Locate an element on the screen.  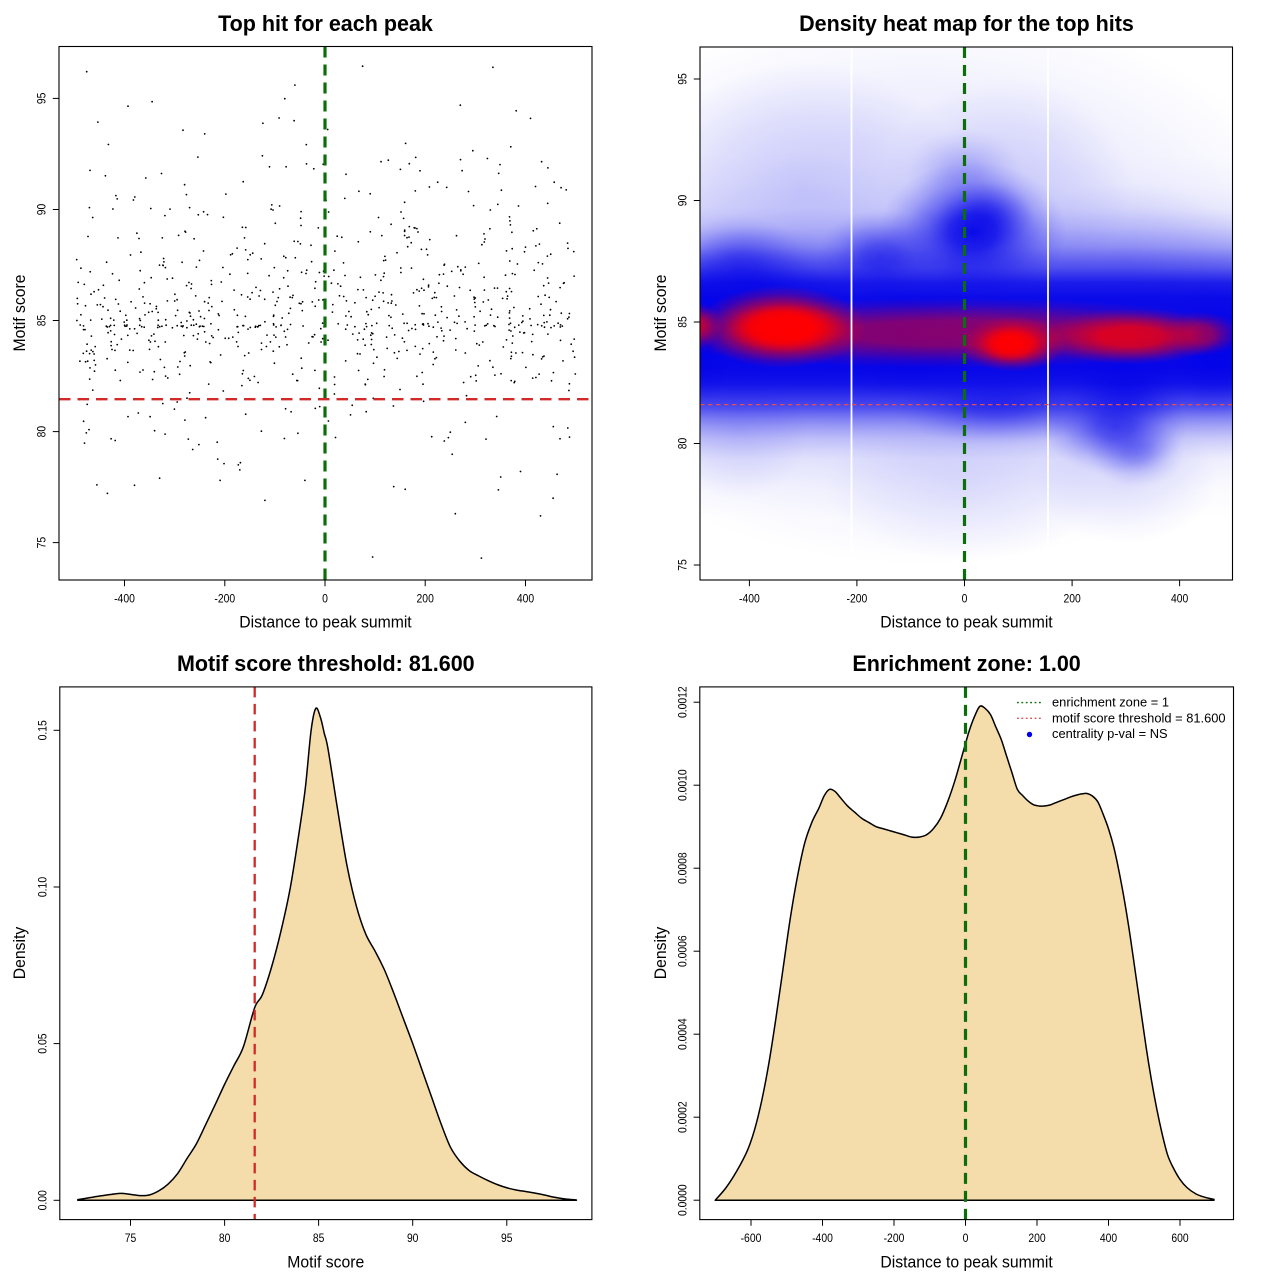
svg-text: motif score threshold = 81.600 is located at coordinates (1139, 718).